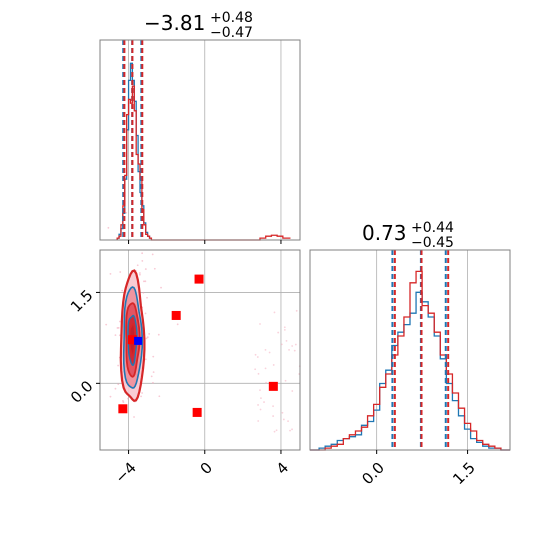  Describe the element at coordinates (231, 18) in the screenshot. I see `panel-title-sup: +0.48` at that location.